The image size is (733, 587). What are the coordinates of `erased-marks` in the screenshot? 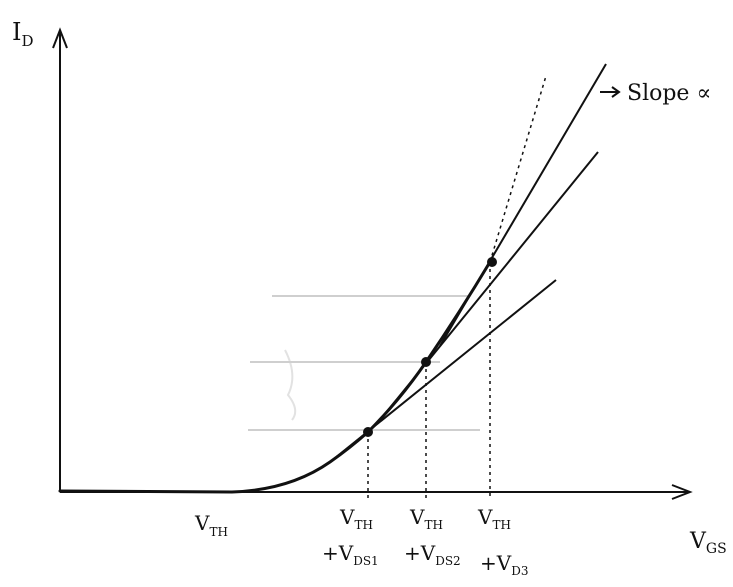 It's located at (364, 363).